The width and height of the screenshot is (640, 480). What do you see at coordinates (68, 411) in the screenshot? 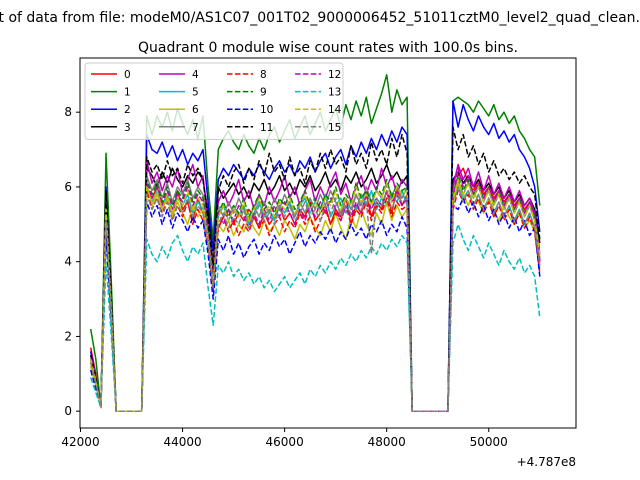
I see `y-tick-label: 0` at bounding box center [68, 411].